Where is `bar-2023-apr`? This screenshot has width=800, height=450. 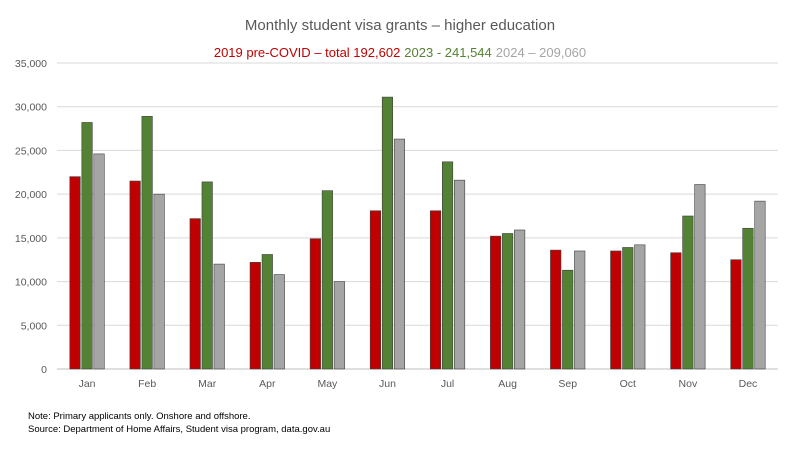 bar-2023-apr is located at coordinates (267, 312).